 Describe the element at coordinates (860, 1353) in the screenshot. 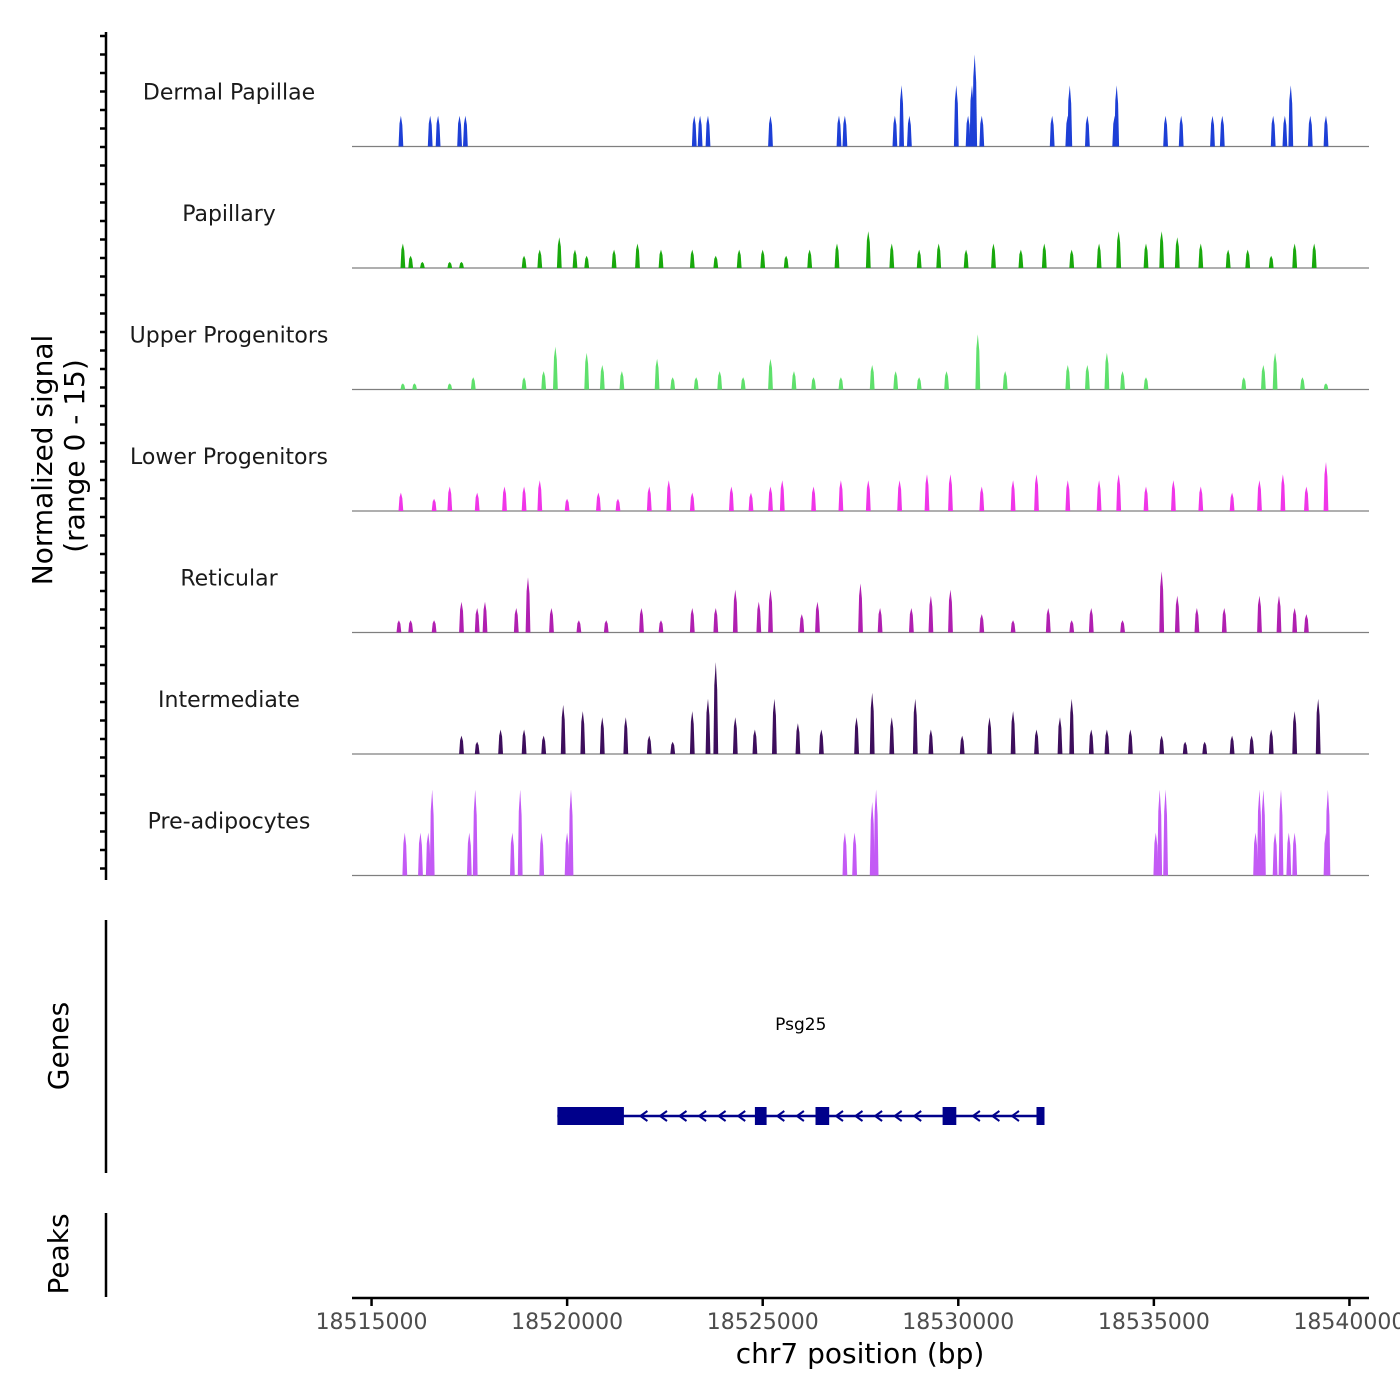

I see `x-axis-title: chr7 position (bp)` at that location.